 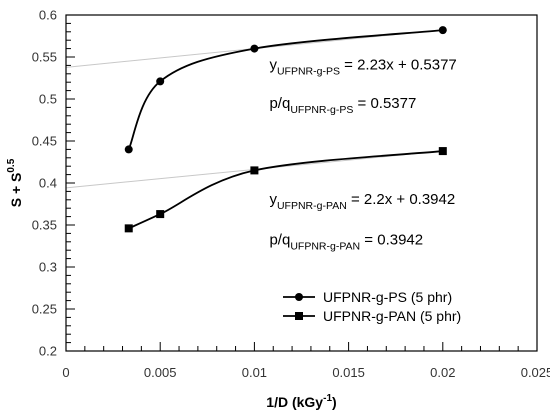 What do you see at coordinates (392, 316) in the screenshot?
I see `legend-label: UFPNR-g-PAN (5 phr)` at bounding box center [392, 316].